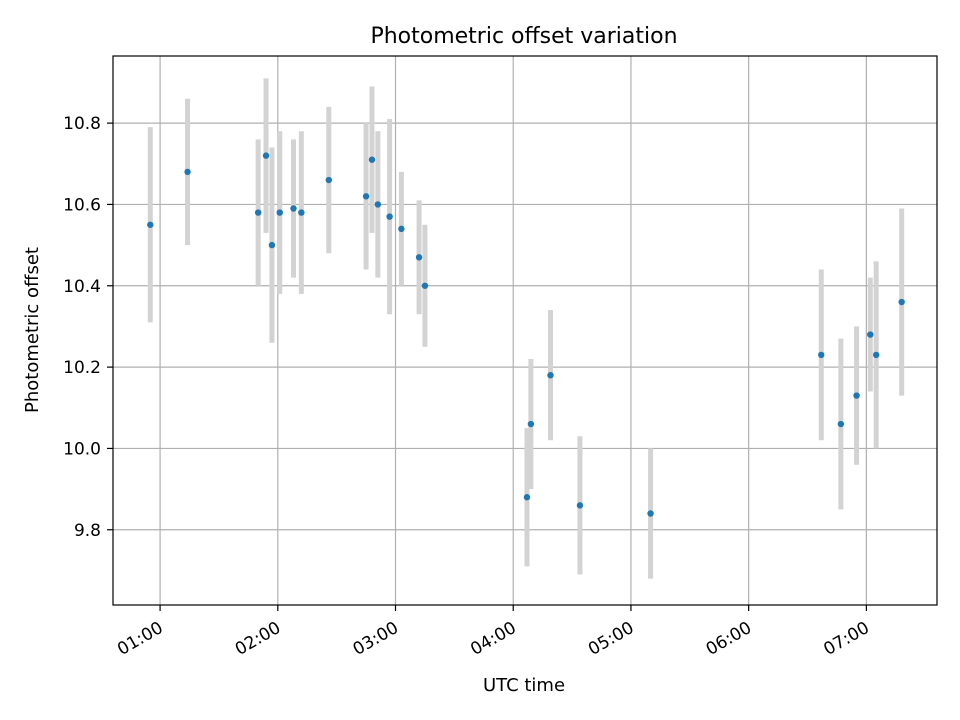 The image size is (960, 720). What do you see at coordinates (524, 685) in the screenshot?
I see `x-axis-label: UTC time` at bounding box center [524, 685].